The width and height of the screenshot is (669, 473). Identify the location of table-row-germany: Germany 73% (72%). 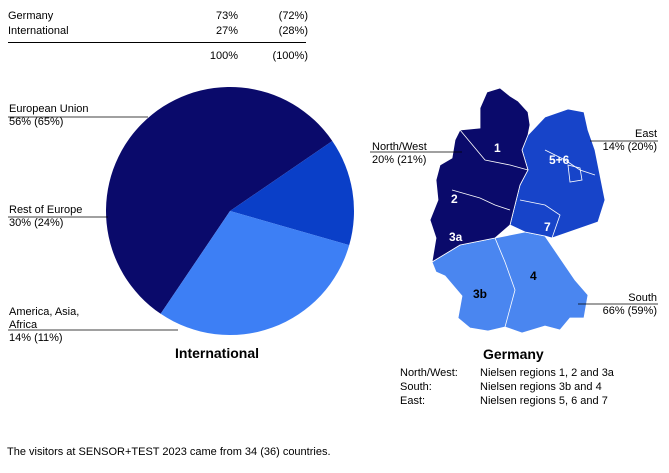
(158, 17).